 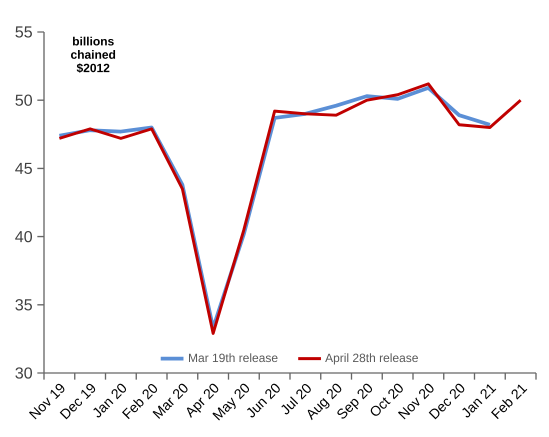 What do you see at coordinates (371, 358) in the screenshot?
I see `legend-label: April 28th release` at bounding box center [371, 358].